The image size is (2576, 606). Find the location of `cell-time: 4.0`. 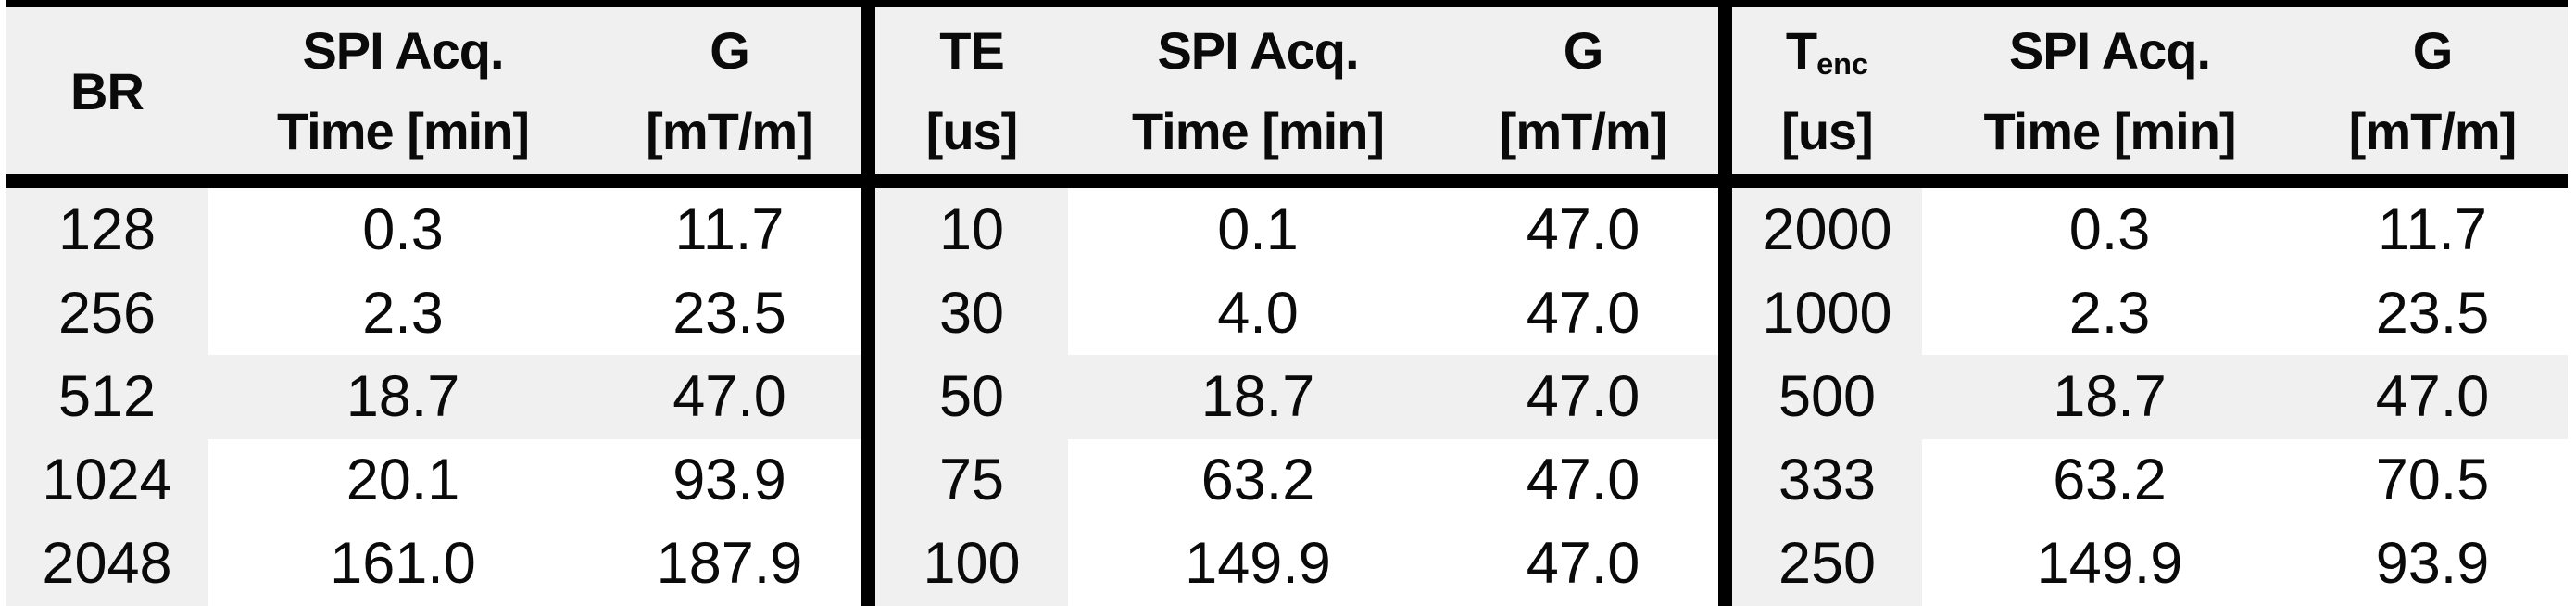

cell-time: 4.0 is located at coordinates (1258, 313).